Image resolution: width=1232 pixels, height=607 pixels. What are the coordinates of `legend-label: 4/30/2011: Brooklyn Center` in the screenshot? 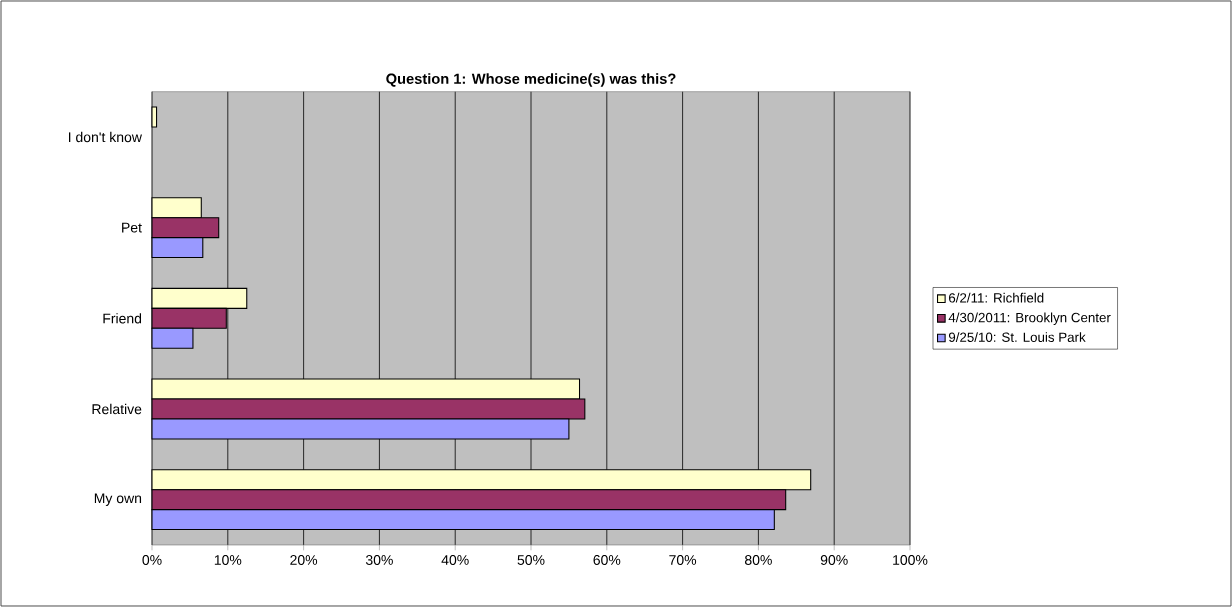 It's located at (1029, 318).